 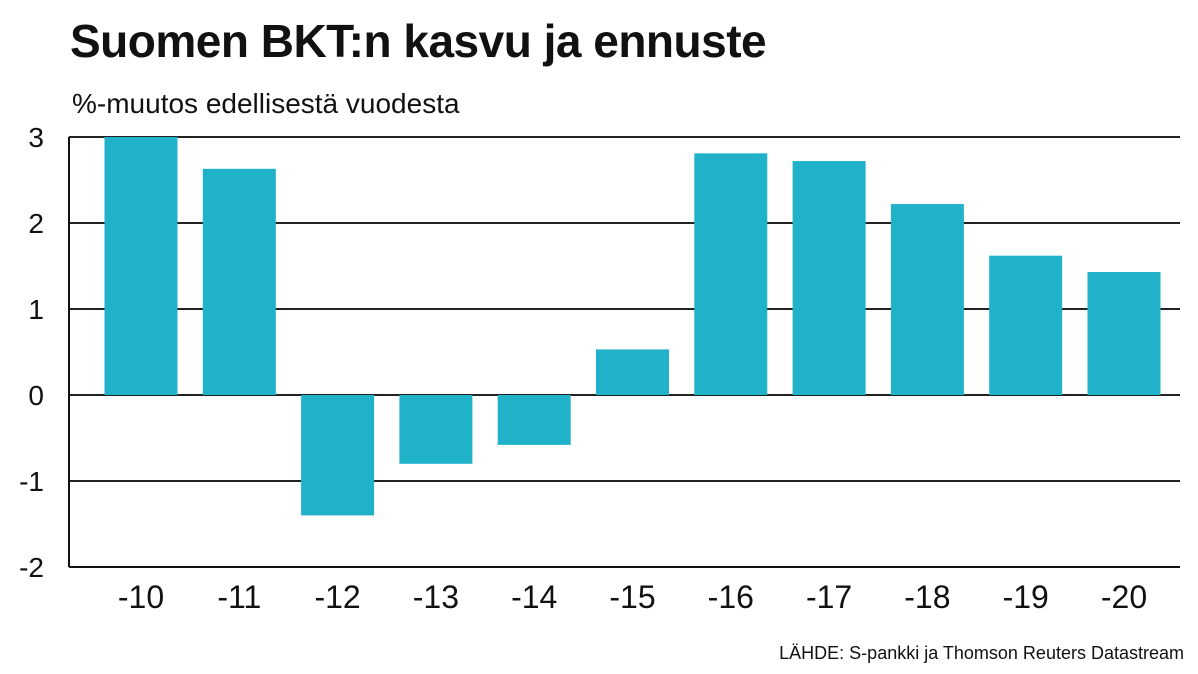 I want to click on bar--14, so click(x=534, y=420).